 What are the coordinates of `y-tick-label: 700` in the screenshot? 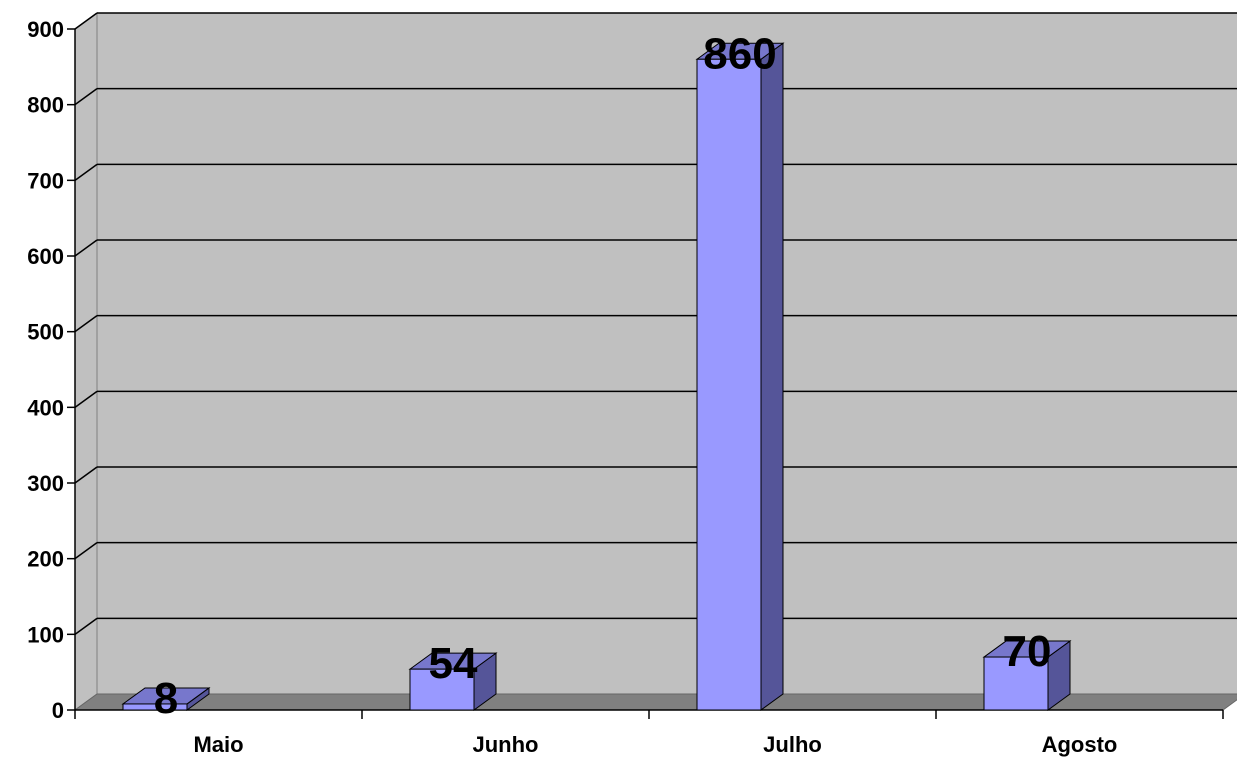 It's located at (45, 180).